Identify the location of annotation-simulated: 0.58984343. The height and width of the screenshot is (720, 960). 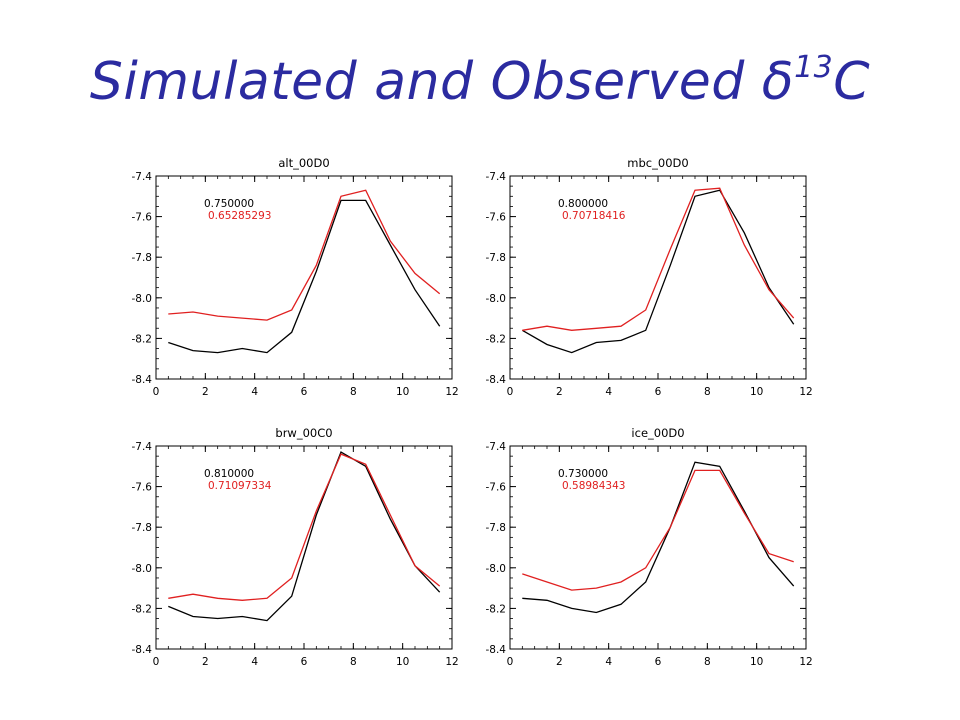
(593, 486).